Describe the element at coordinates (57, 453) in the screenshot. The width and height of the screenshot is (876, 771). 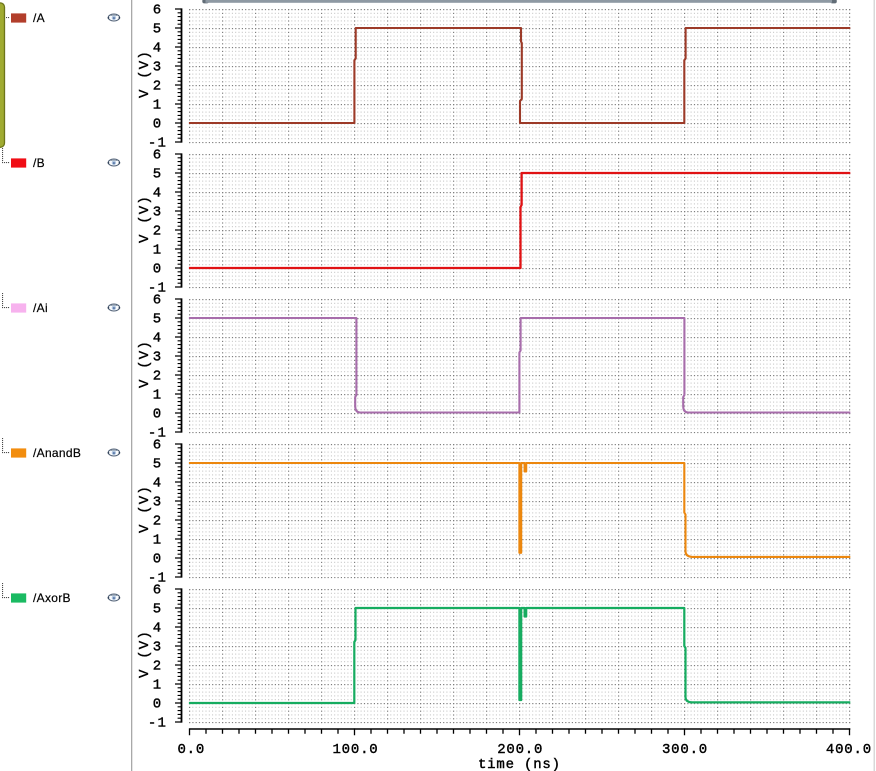
I see `svg-text: /AnandB` at that location.